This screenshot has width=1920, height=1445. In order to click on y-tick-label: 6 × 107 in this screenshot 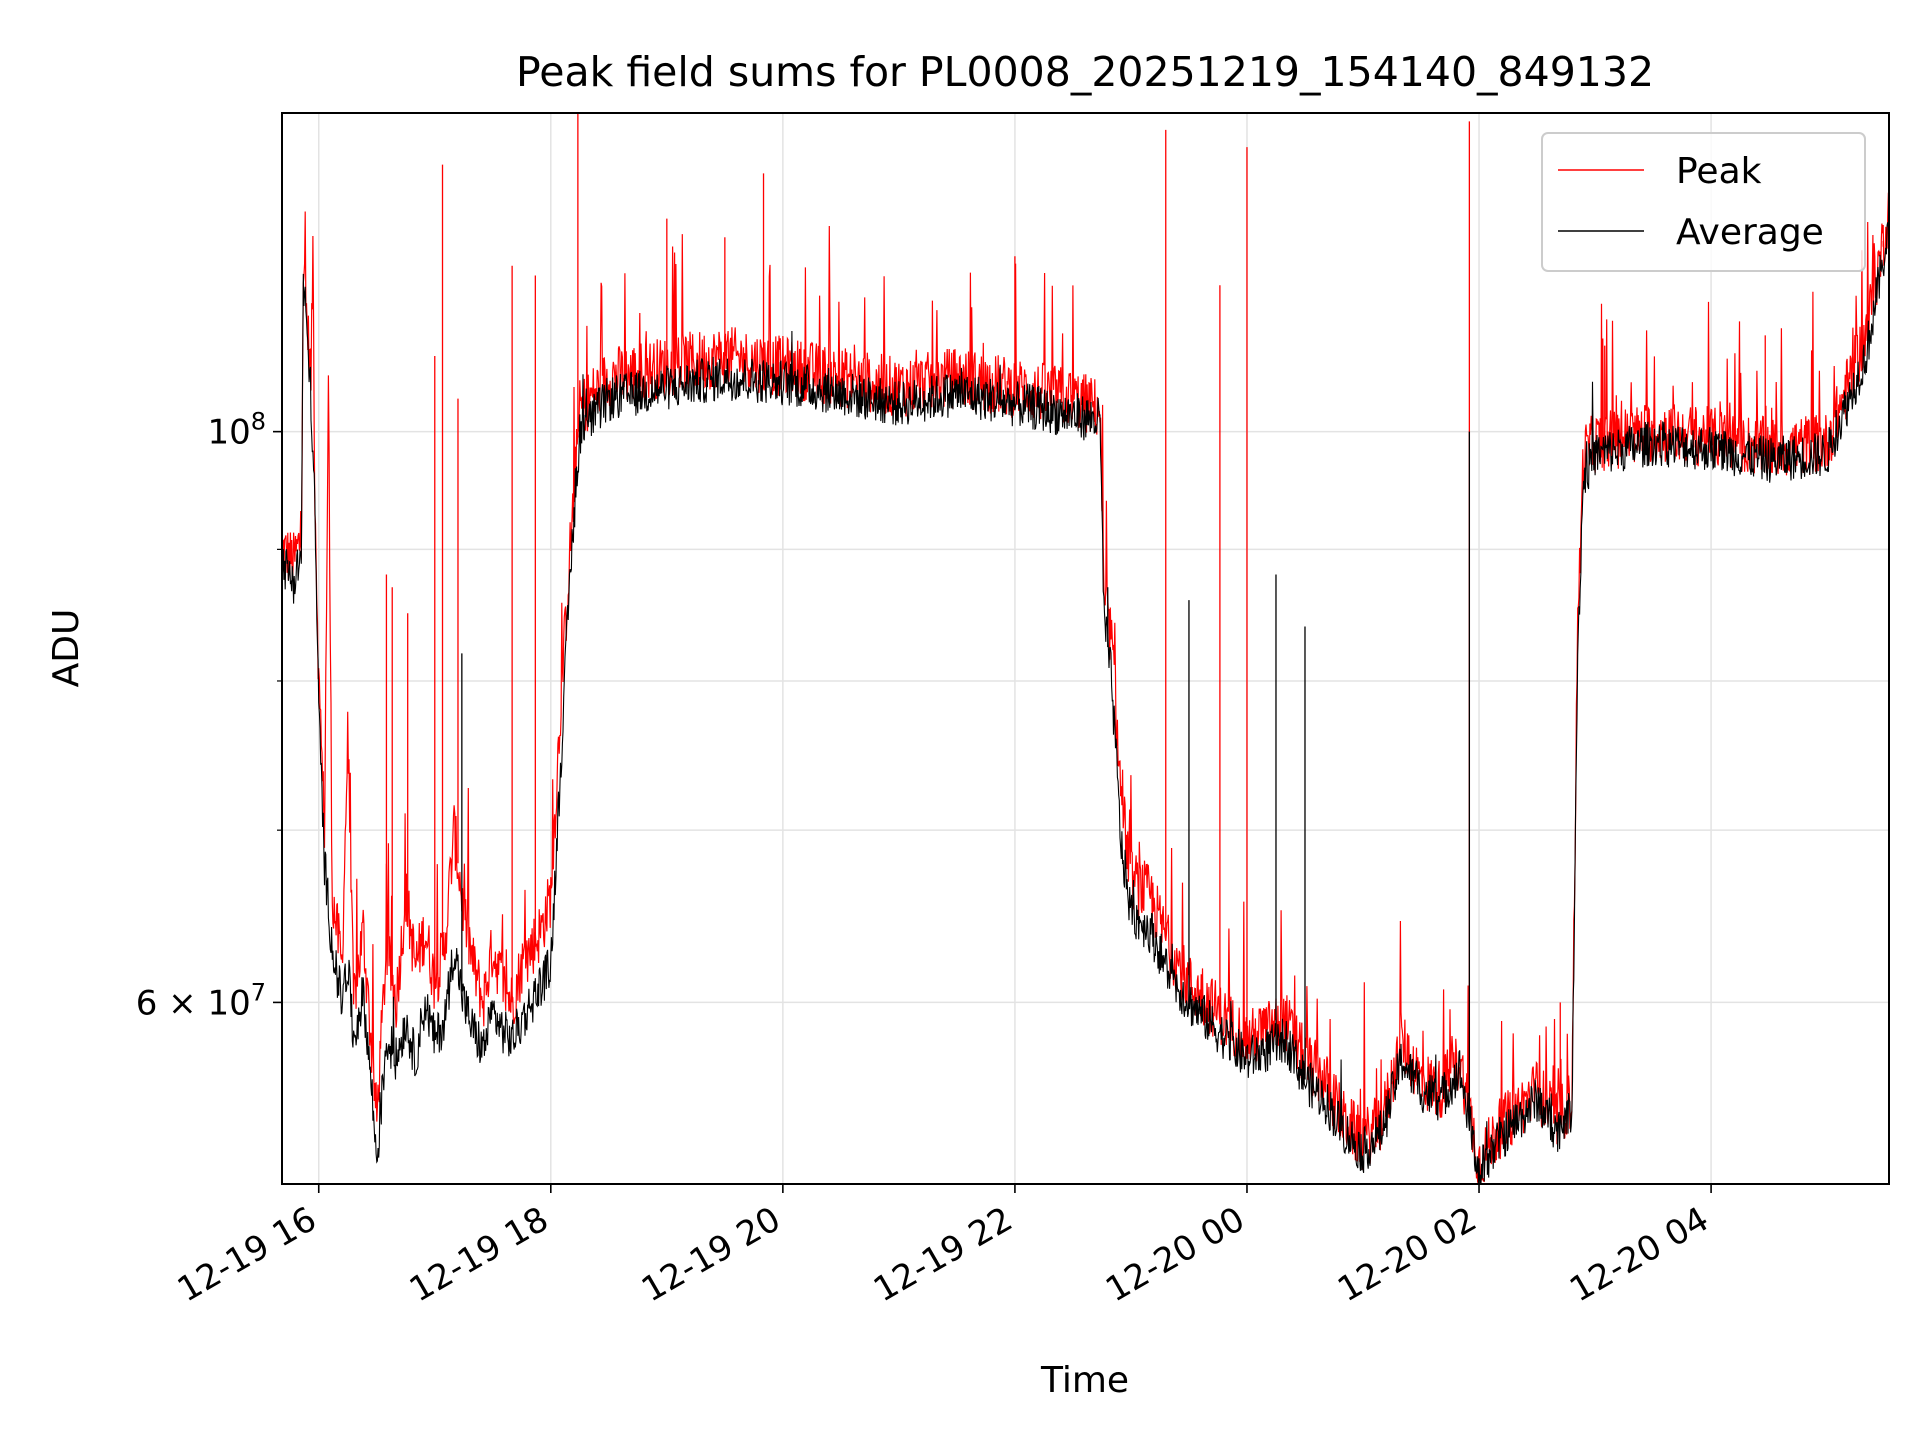, I will do `click(201, 1000)`.